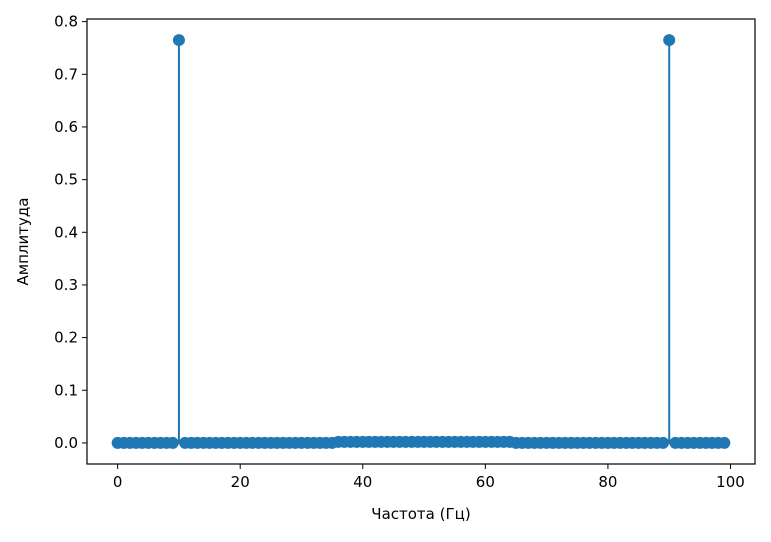  I want to click on y-tick-label: 0.1, so click(66, 390).